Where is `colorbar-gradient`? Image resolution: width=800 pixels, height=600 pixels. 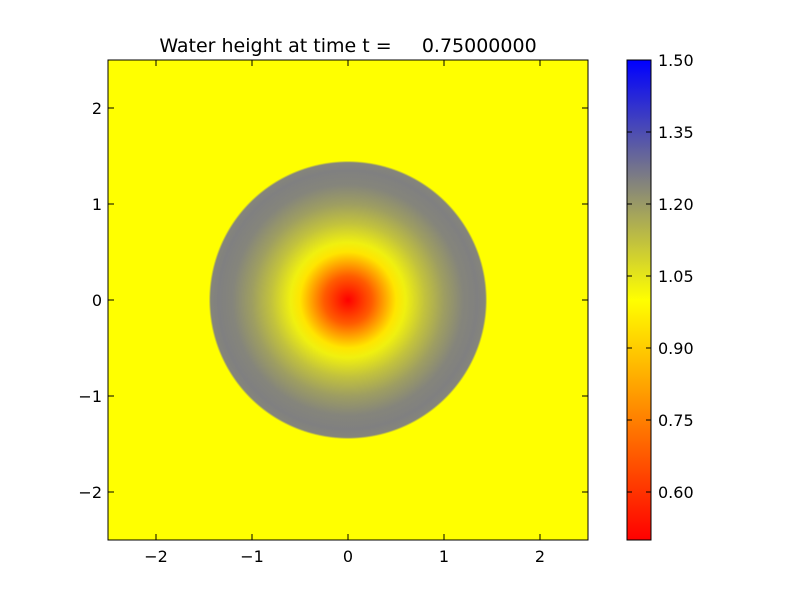 colorbar-gradient is located at coordinates (639, 300).